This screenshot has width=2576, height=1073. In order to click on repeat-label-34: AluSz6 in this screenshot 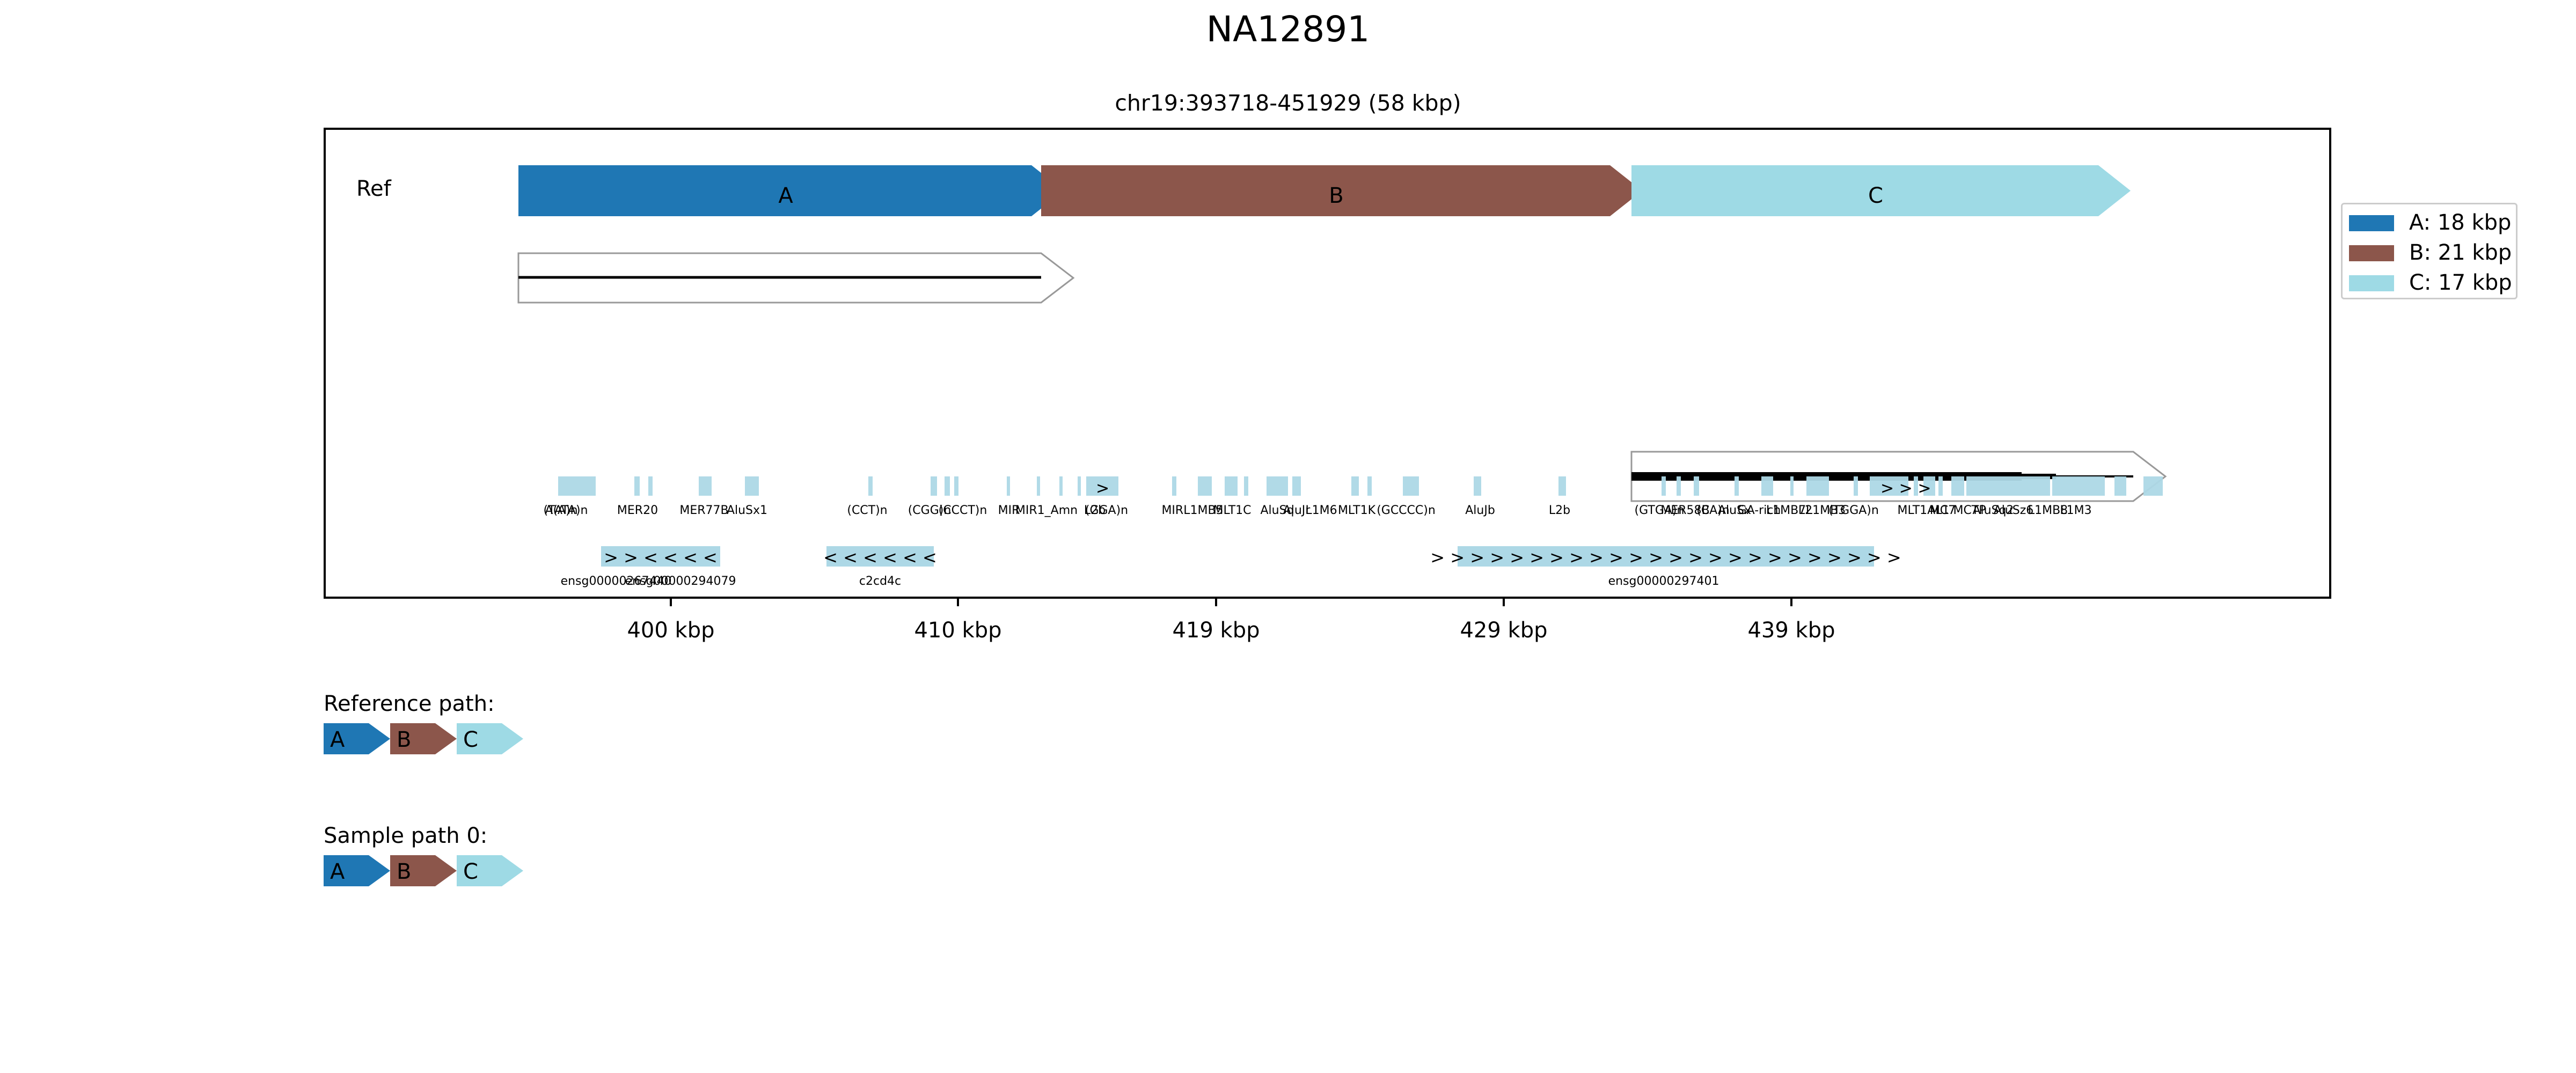, I will do `click(2014, 510)`.